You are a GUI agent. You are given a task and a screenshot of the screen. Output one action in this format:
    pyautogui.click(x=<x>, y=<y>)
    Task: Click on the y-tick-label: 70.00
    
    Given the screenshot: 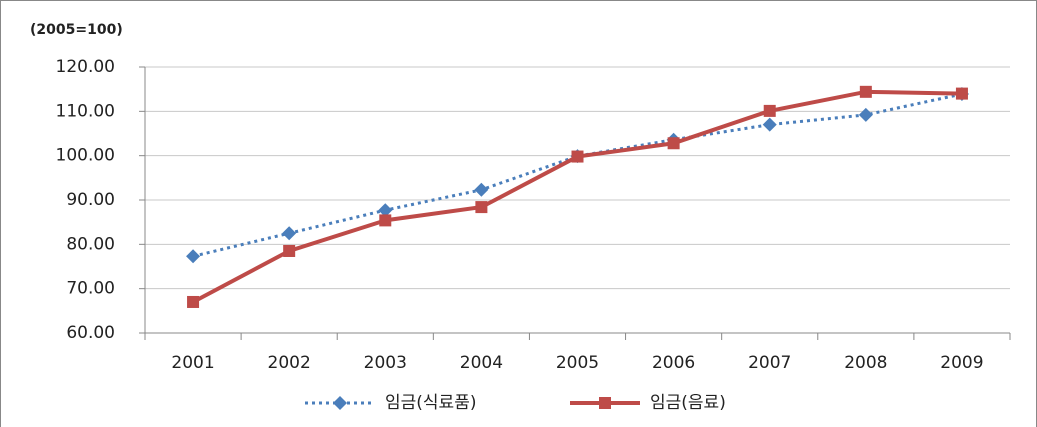 What is the action you would take?
    pyautogui.click(x=90, y=289)
    